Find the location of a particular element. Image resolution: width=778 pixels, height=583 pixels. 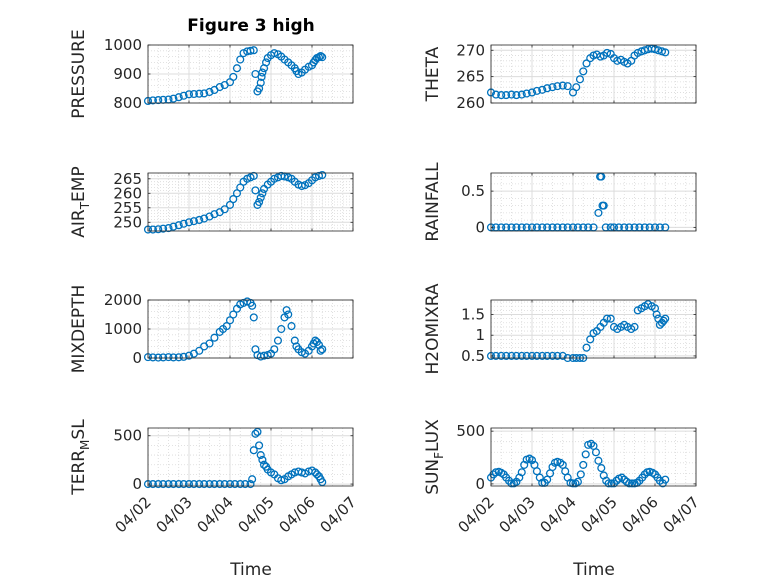

y-axis-label: THETA is located at coordinates (433, 74).